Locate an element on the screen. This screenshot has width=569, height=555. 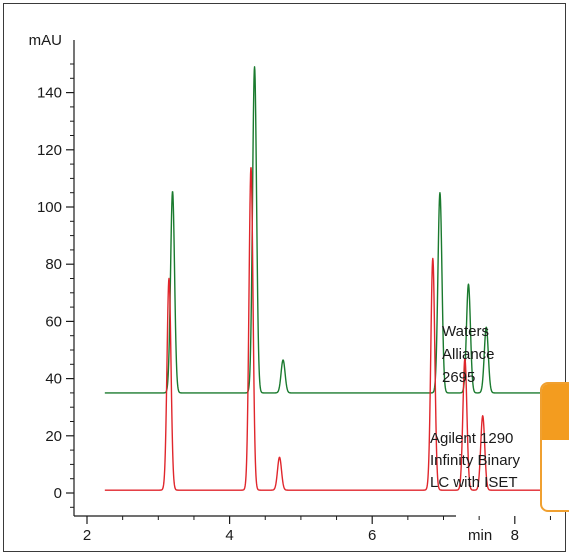
y-tick-label: 0 is located at coordinates (58, 493).